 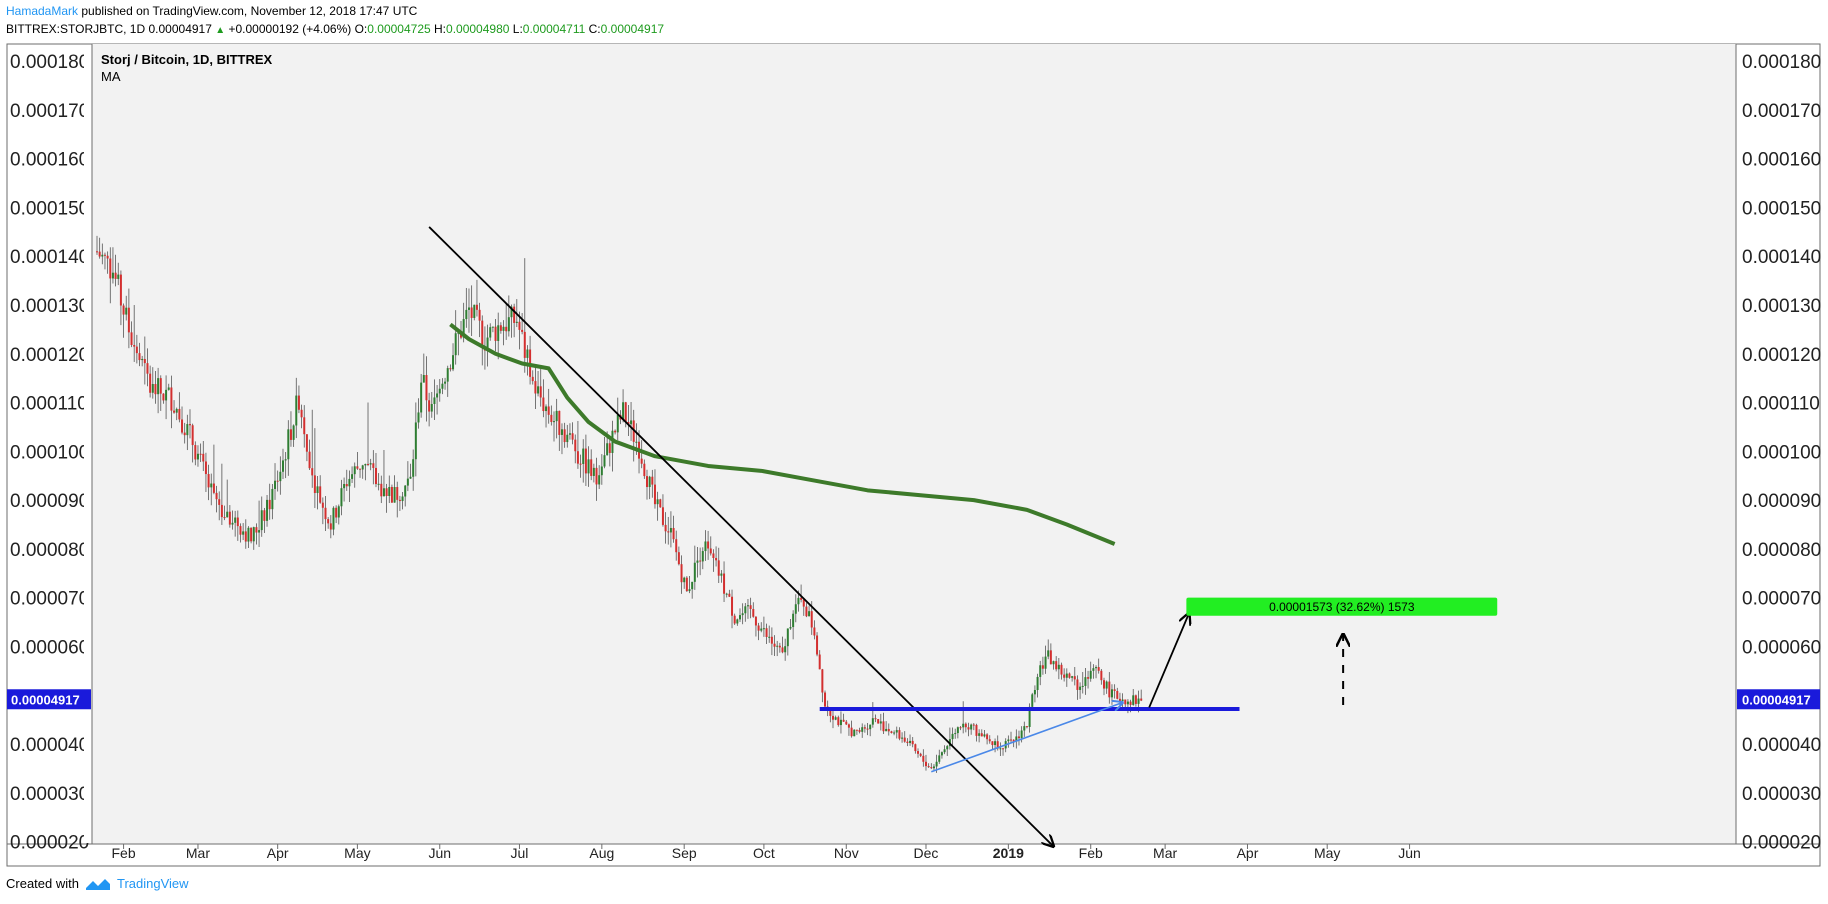 I want to click on last-price-label-right: 0.00004917, so click(x=1776, y=699).